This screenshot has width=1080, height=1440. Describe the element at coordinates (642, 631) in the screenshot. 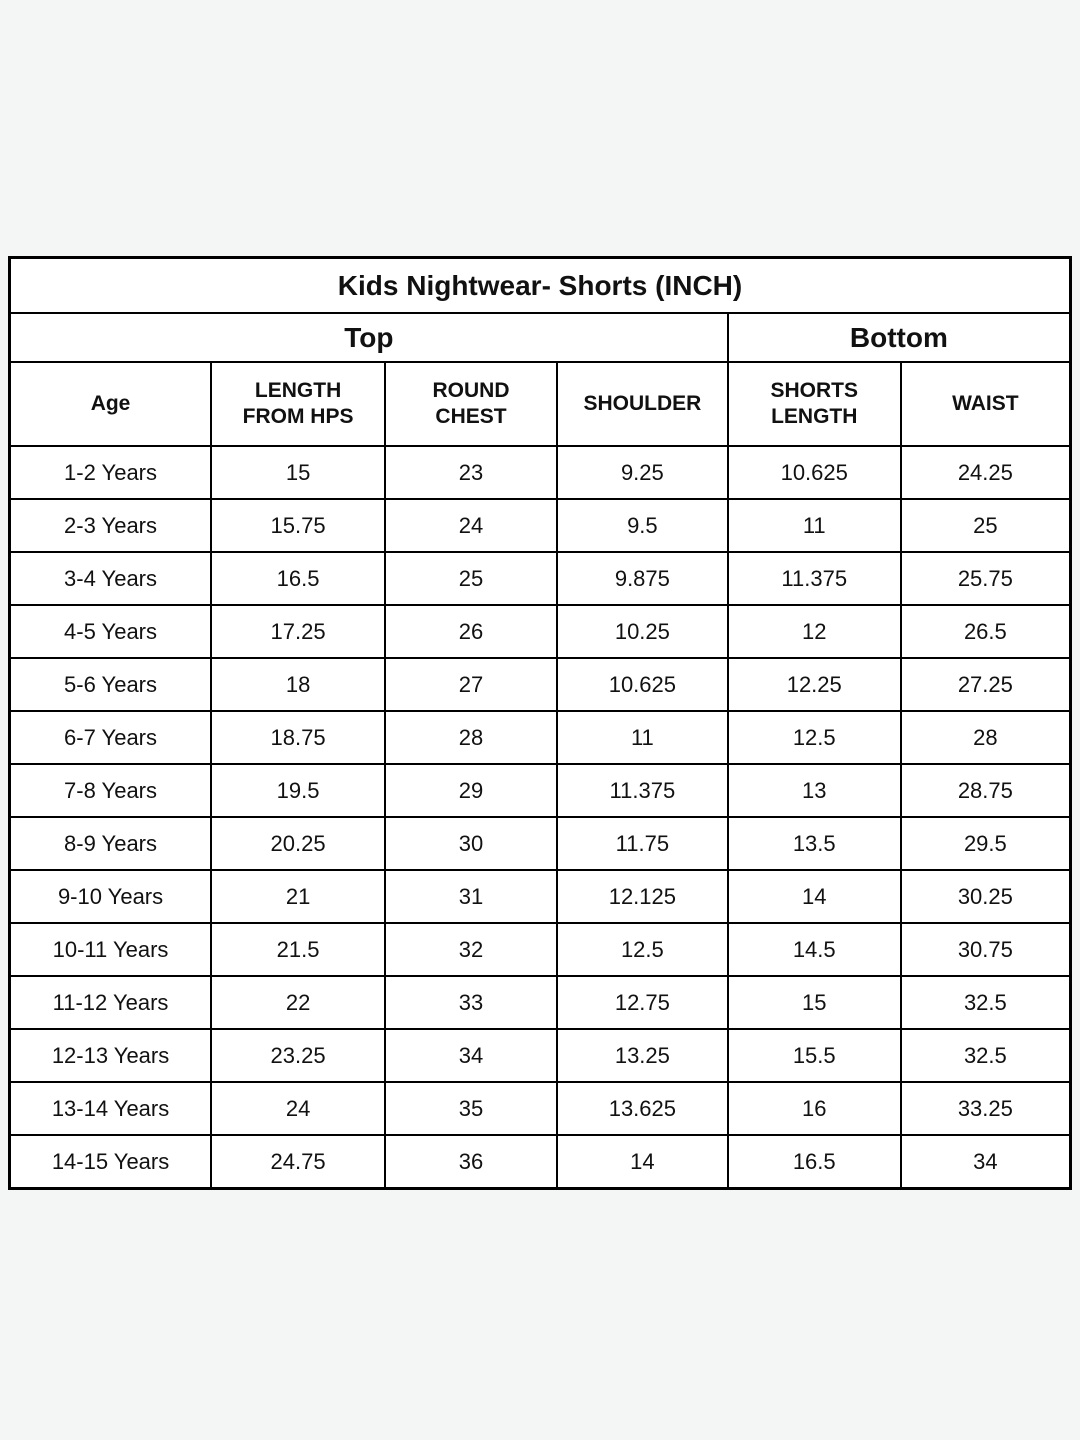

I see `measurement-cell: 10.25` at that location.